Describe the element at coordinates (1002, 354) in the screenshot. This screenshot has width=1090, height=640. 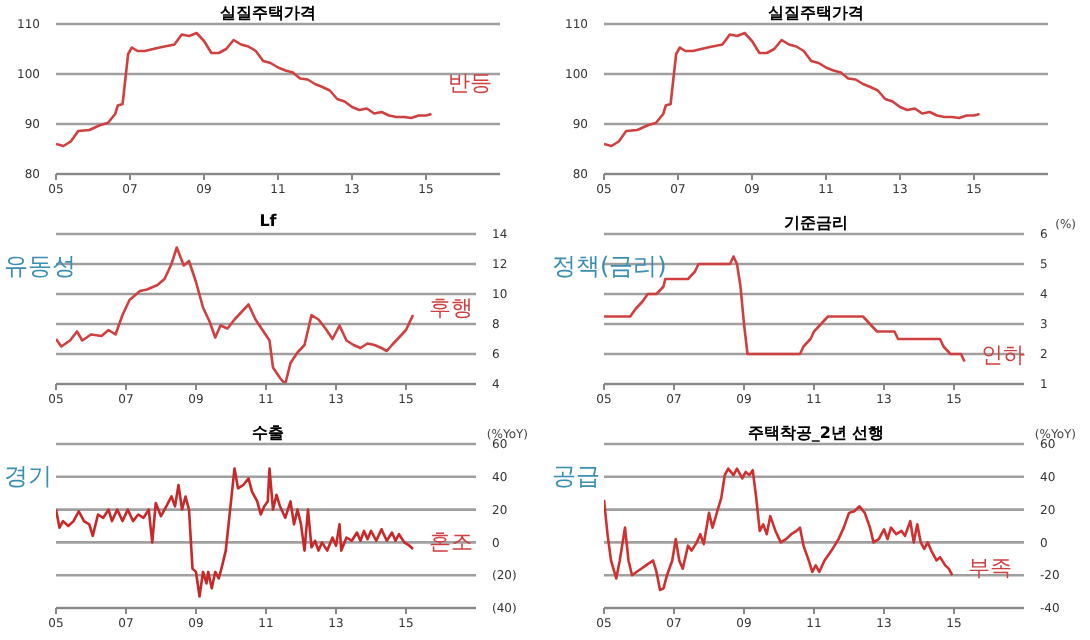
I see `annotation: 인하` at that location.